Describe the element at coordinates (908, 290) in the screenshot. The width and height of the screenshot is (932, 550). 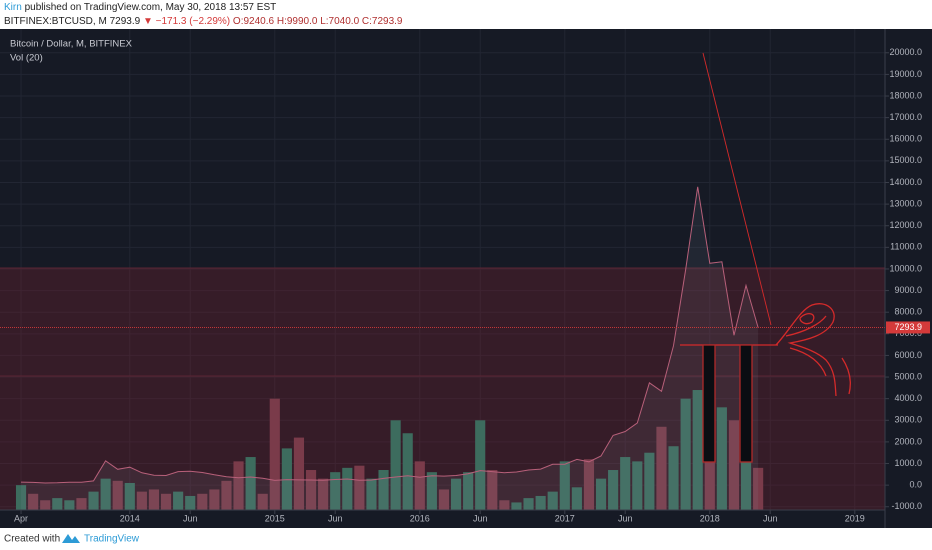
I see `y-tick-label: 9000.0` at that location.